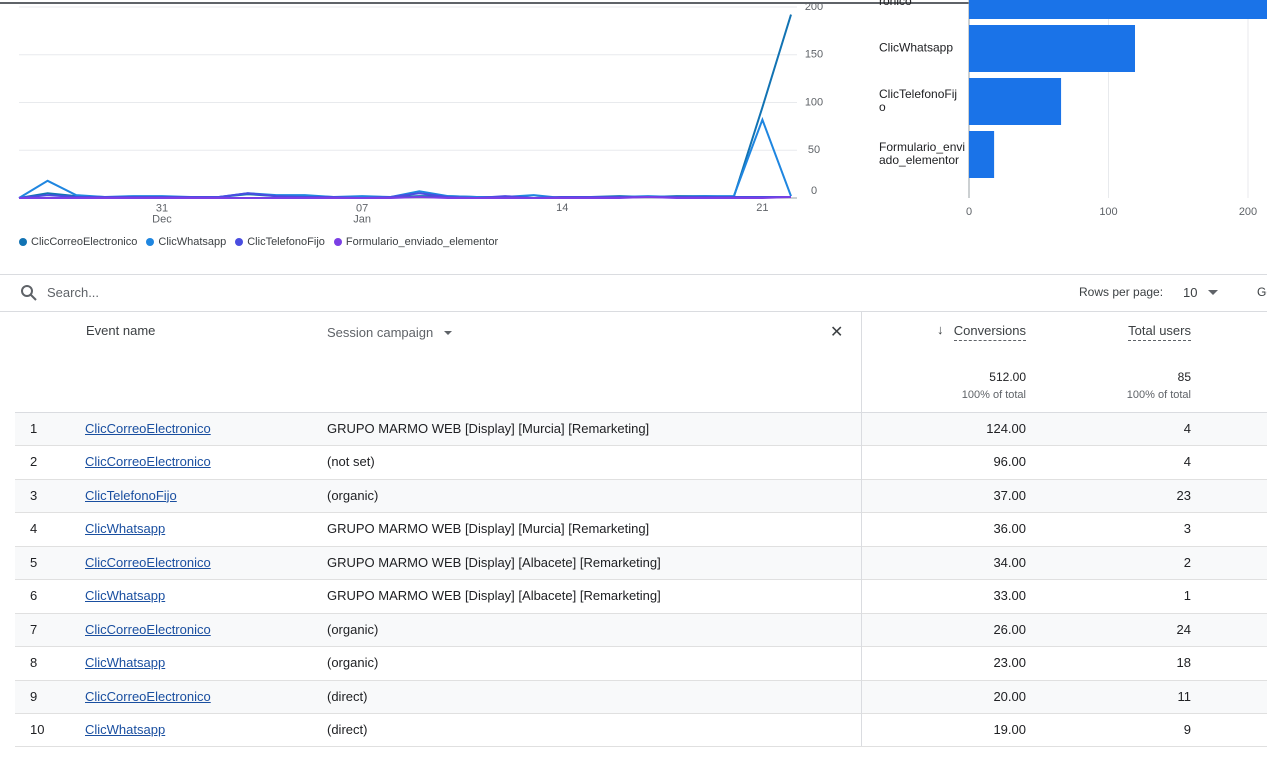  Describe the element at coordinates (34, 629) in the screenshot. I see `row-index: 7` at that location.